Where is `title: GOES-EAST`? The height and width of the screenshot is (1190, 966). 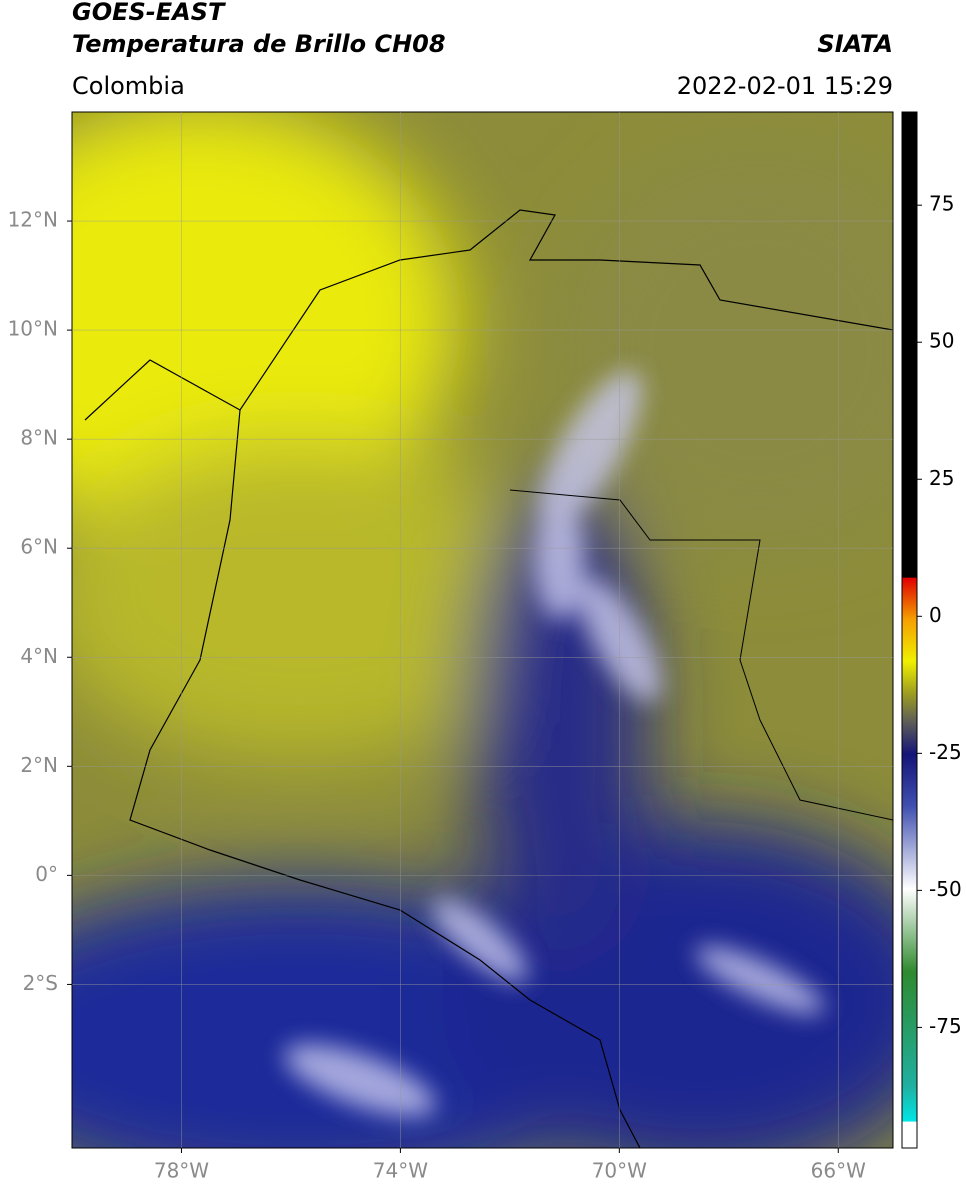
title: GOES-EAST is located at coordinates (149, 13).